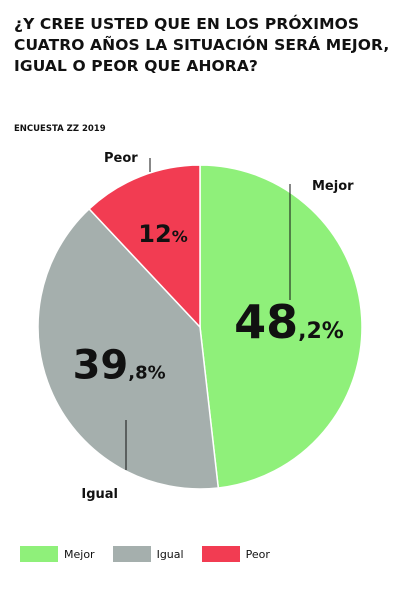 This screenshot has width=404, height=600. I want to click on legend-item-igual: Igual, so click(148, 554).